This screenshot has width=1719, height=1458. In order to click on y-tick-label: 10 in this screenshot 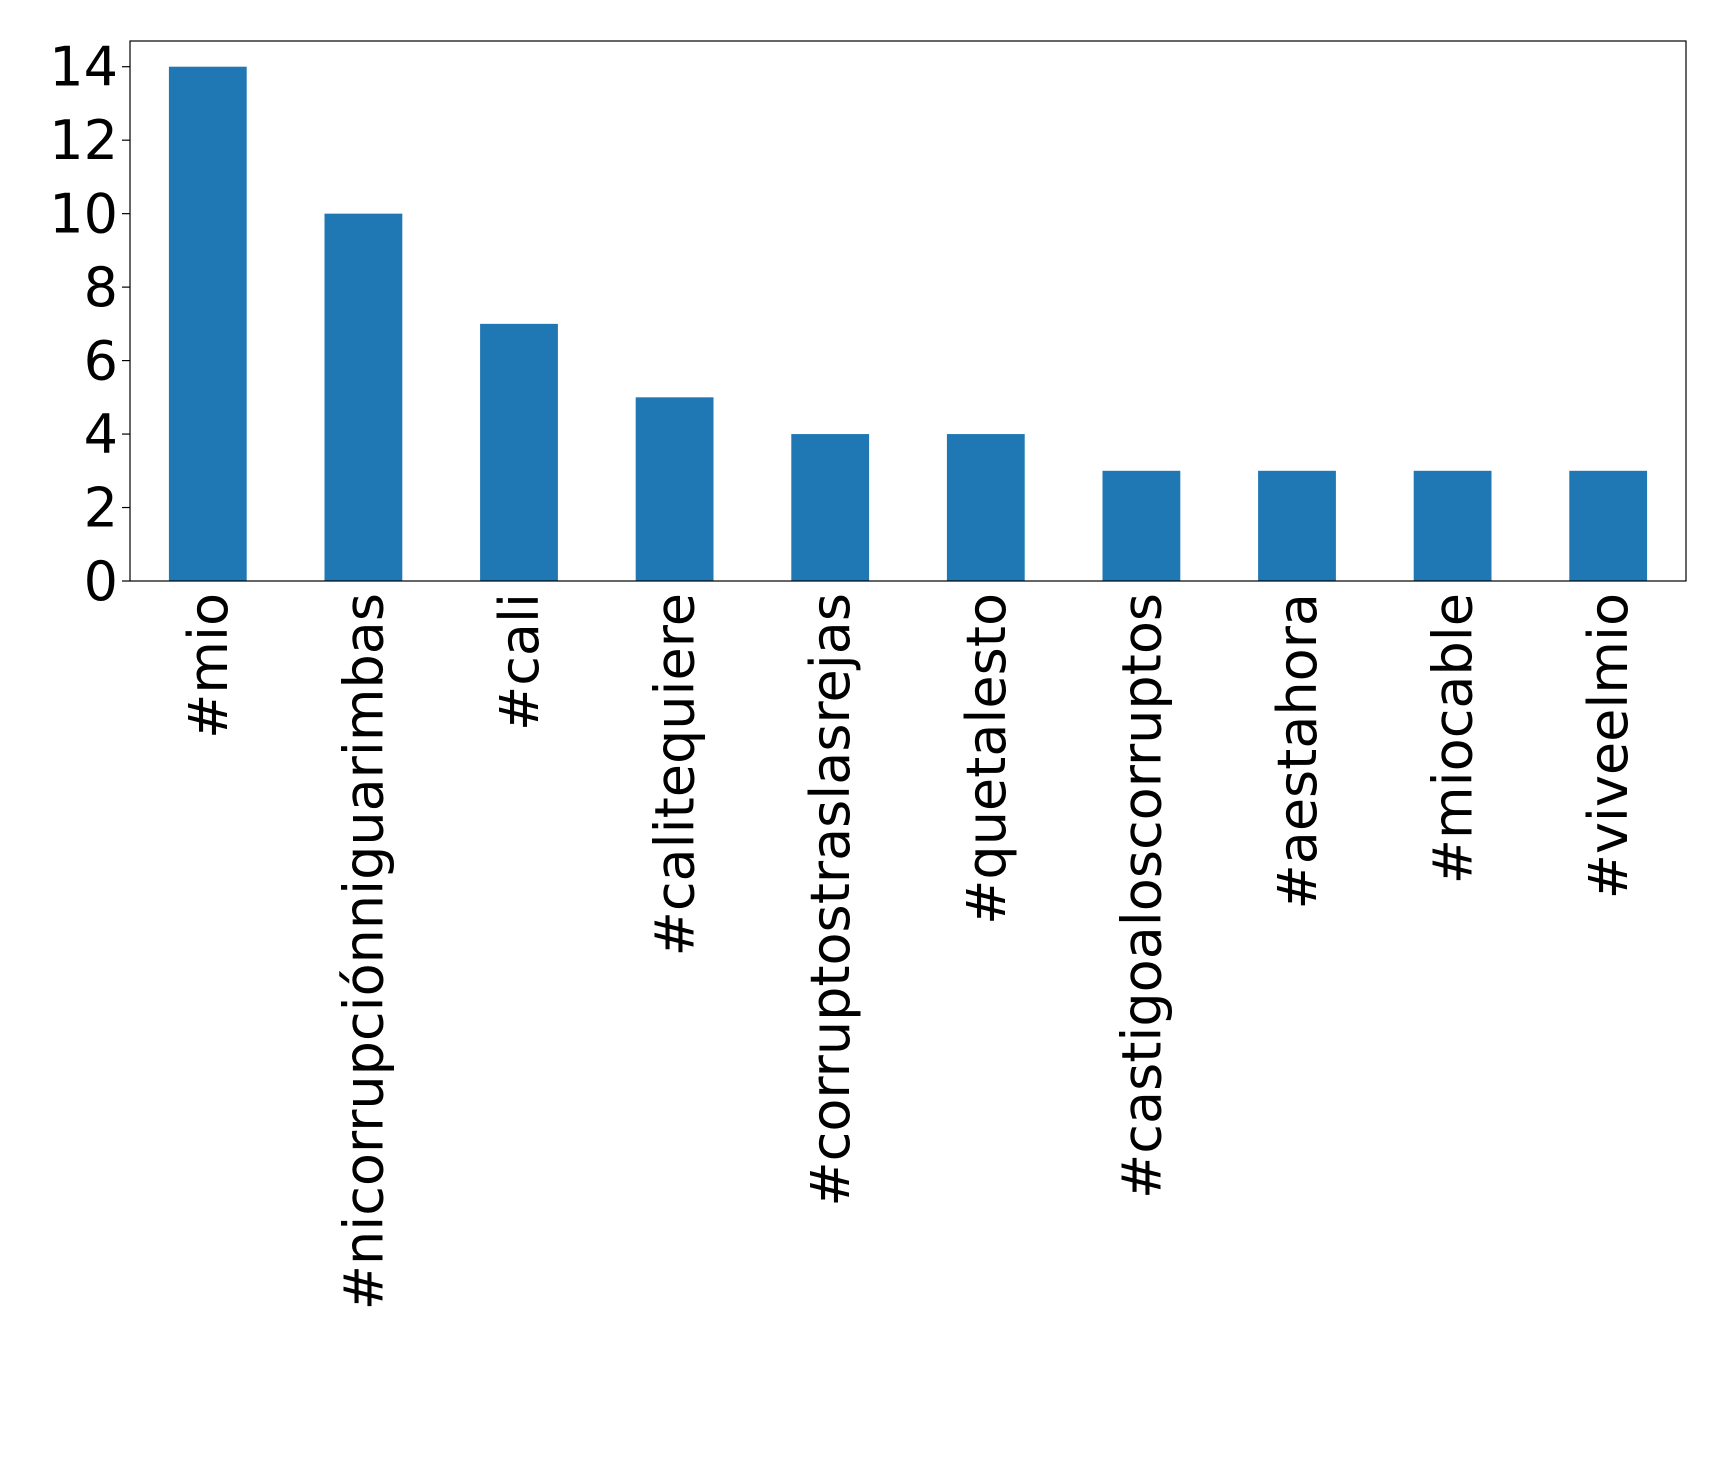, I will do `click(83, 214)`.